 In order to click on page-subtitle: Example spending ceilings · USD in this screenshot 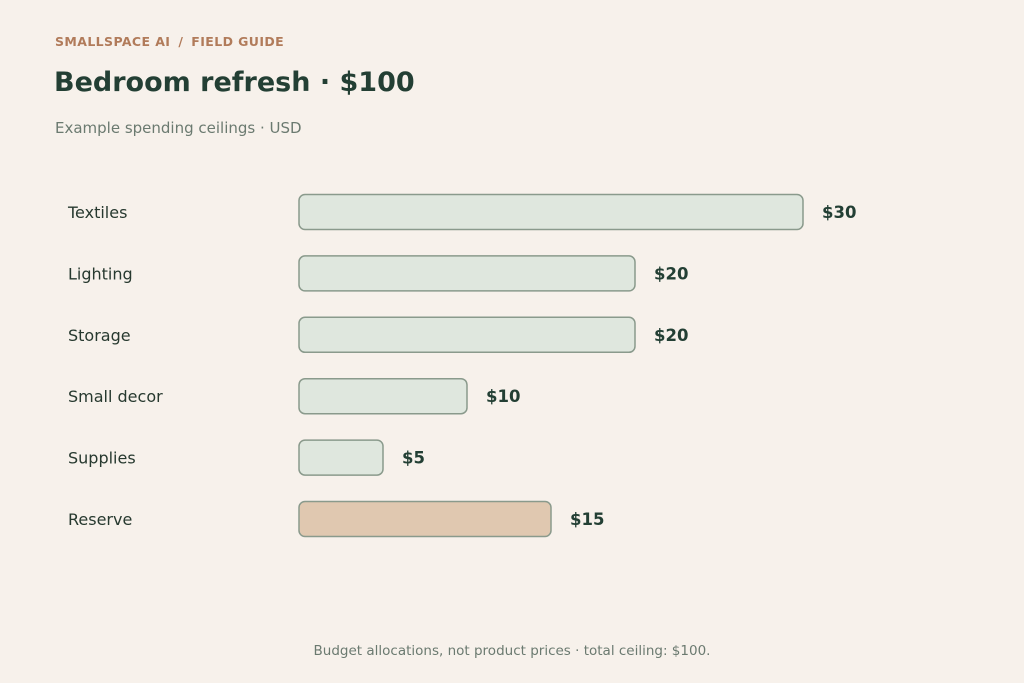, I will do `click(178, 128)`.